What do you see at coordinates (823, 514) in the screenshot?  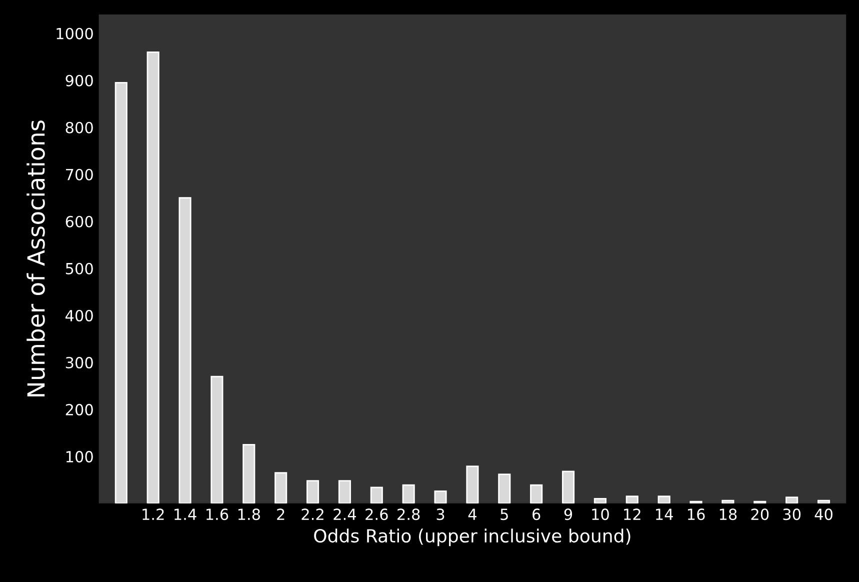 I see `x-tick-label: 40` at bounding box center [823, 514].